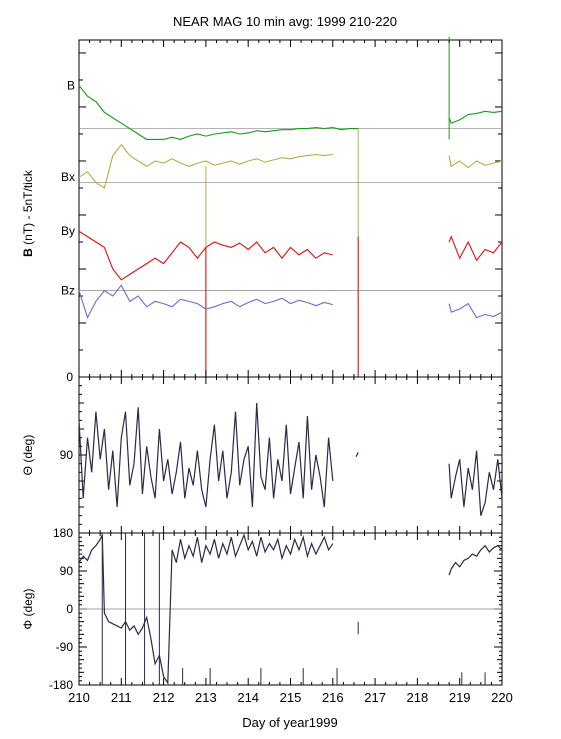  Describe the element at coordinates (164, 697) in the screenshot. I see `x-tick-label: 212` at that location.